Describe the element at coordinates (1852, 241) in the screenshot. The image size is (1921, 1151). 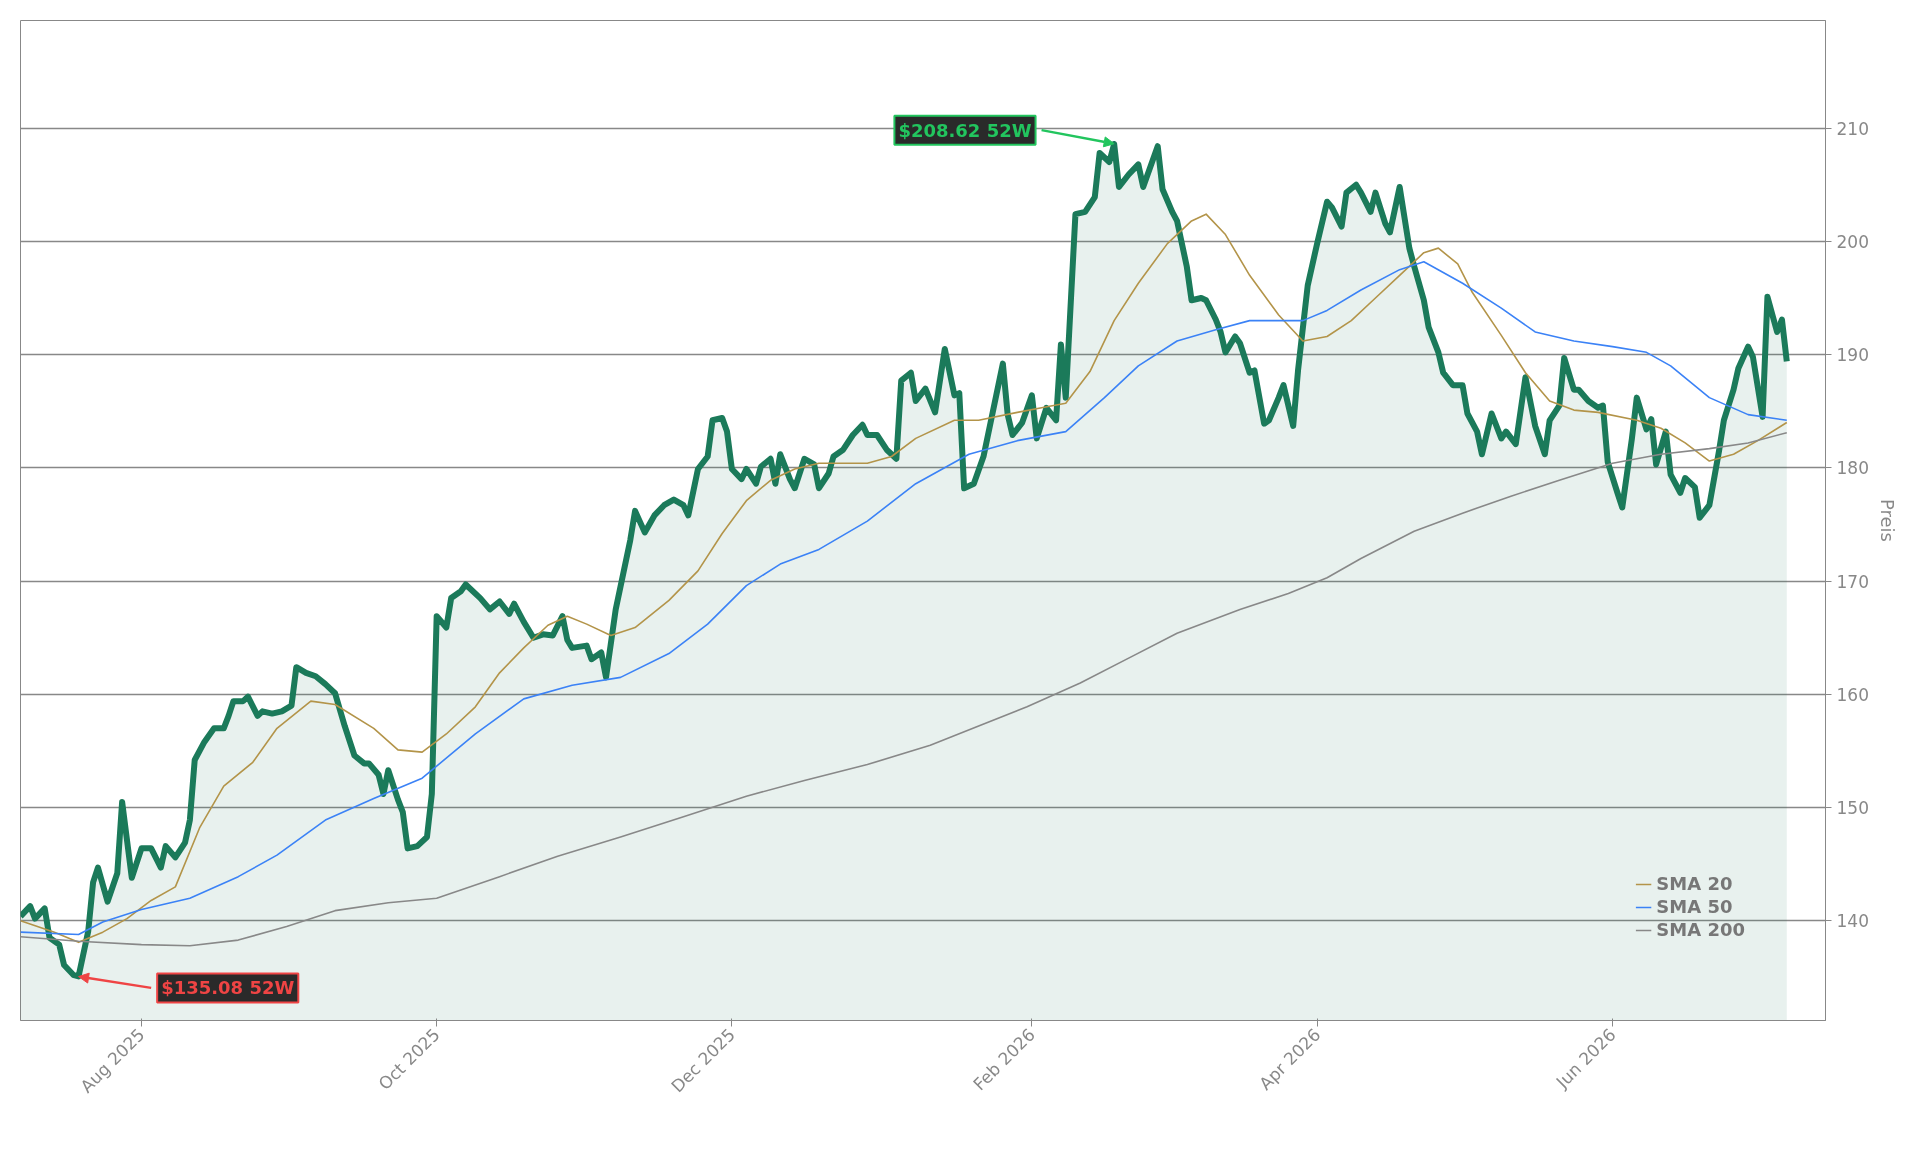
I see `y-tick-label: 200` at that location.